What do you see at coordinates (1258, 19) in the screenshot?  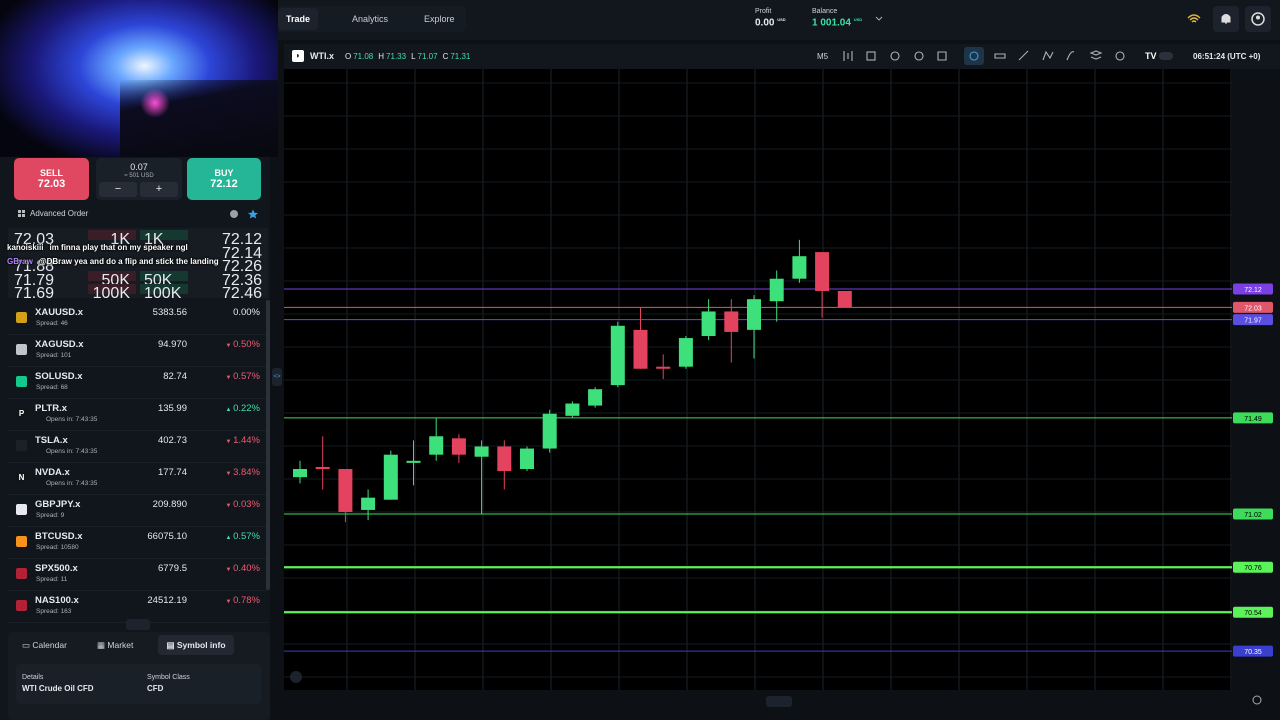 I see `profile` at bounding box center [1258, 19].